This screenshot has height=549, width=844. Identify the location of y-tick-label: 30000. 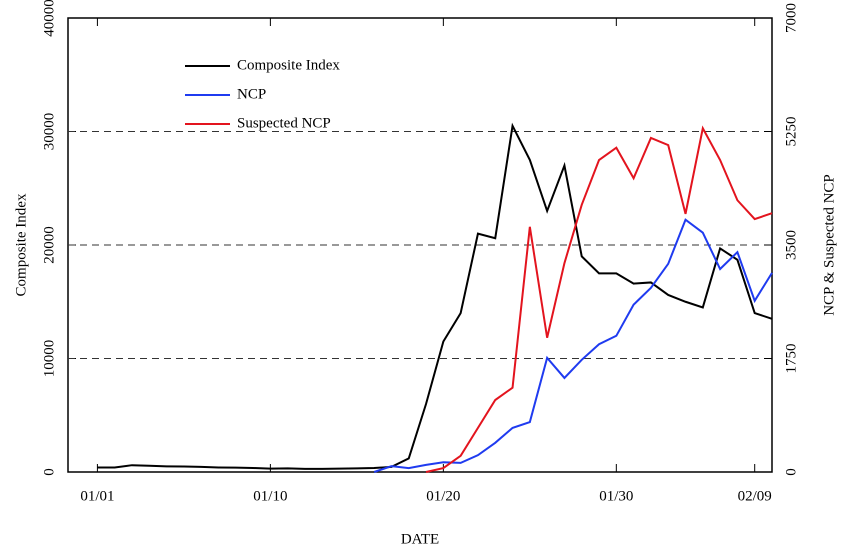
(49, 132).